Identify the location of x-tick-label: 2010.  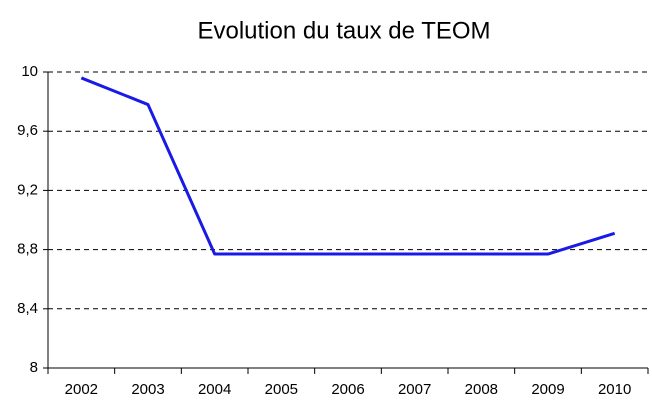
(614, 389).